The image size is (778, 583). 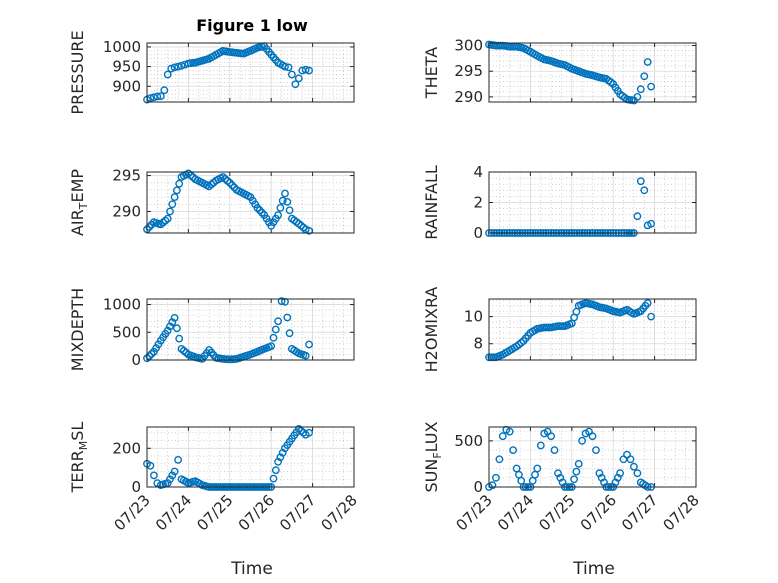 What do you see at coordinates (431, 330) in the screenshot?
I see `y-axis-label-h2omixra: H2OMIXRA` at bounding box center [431, 330].